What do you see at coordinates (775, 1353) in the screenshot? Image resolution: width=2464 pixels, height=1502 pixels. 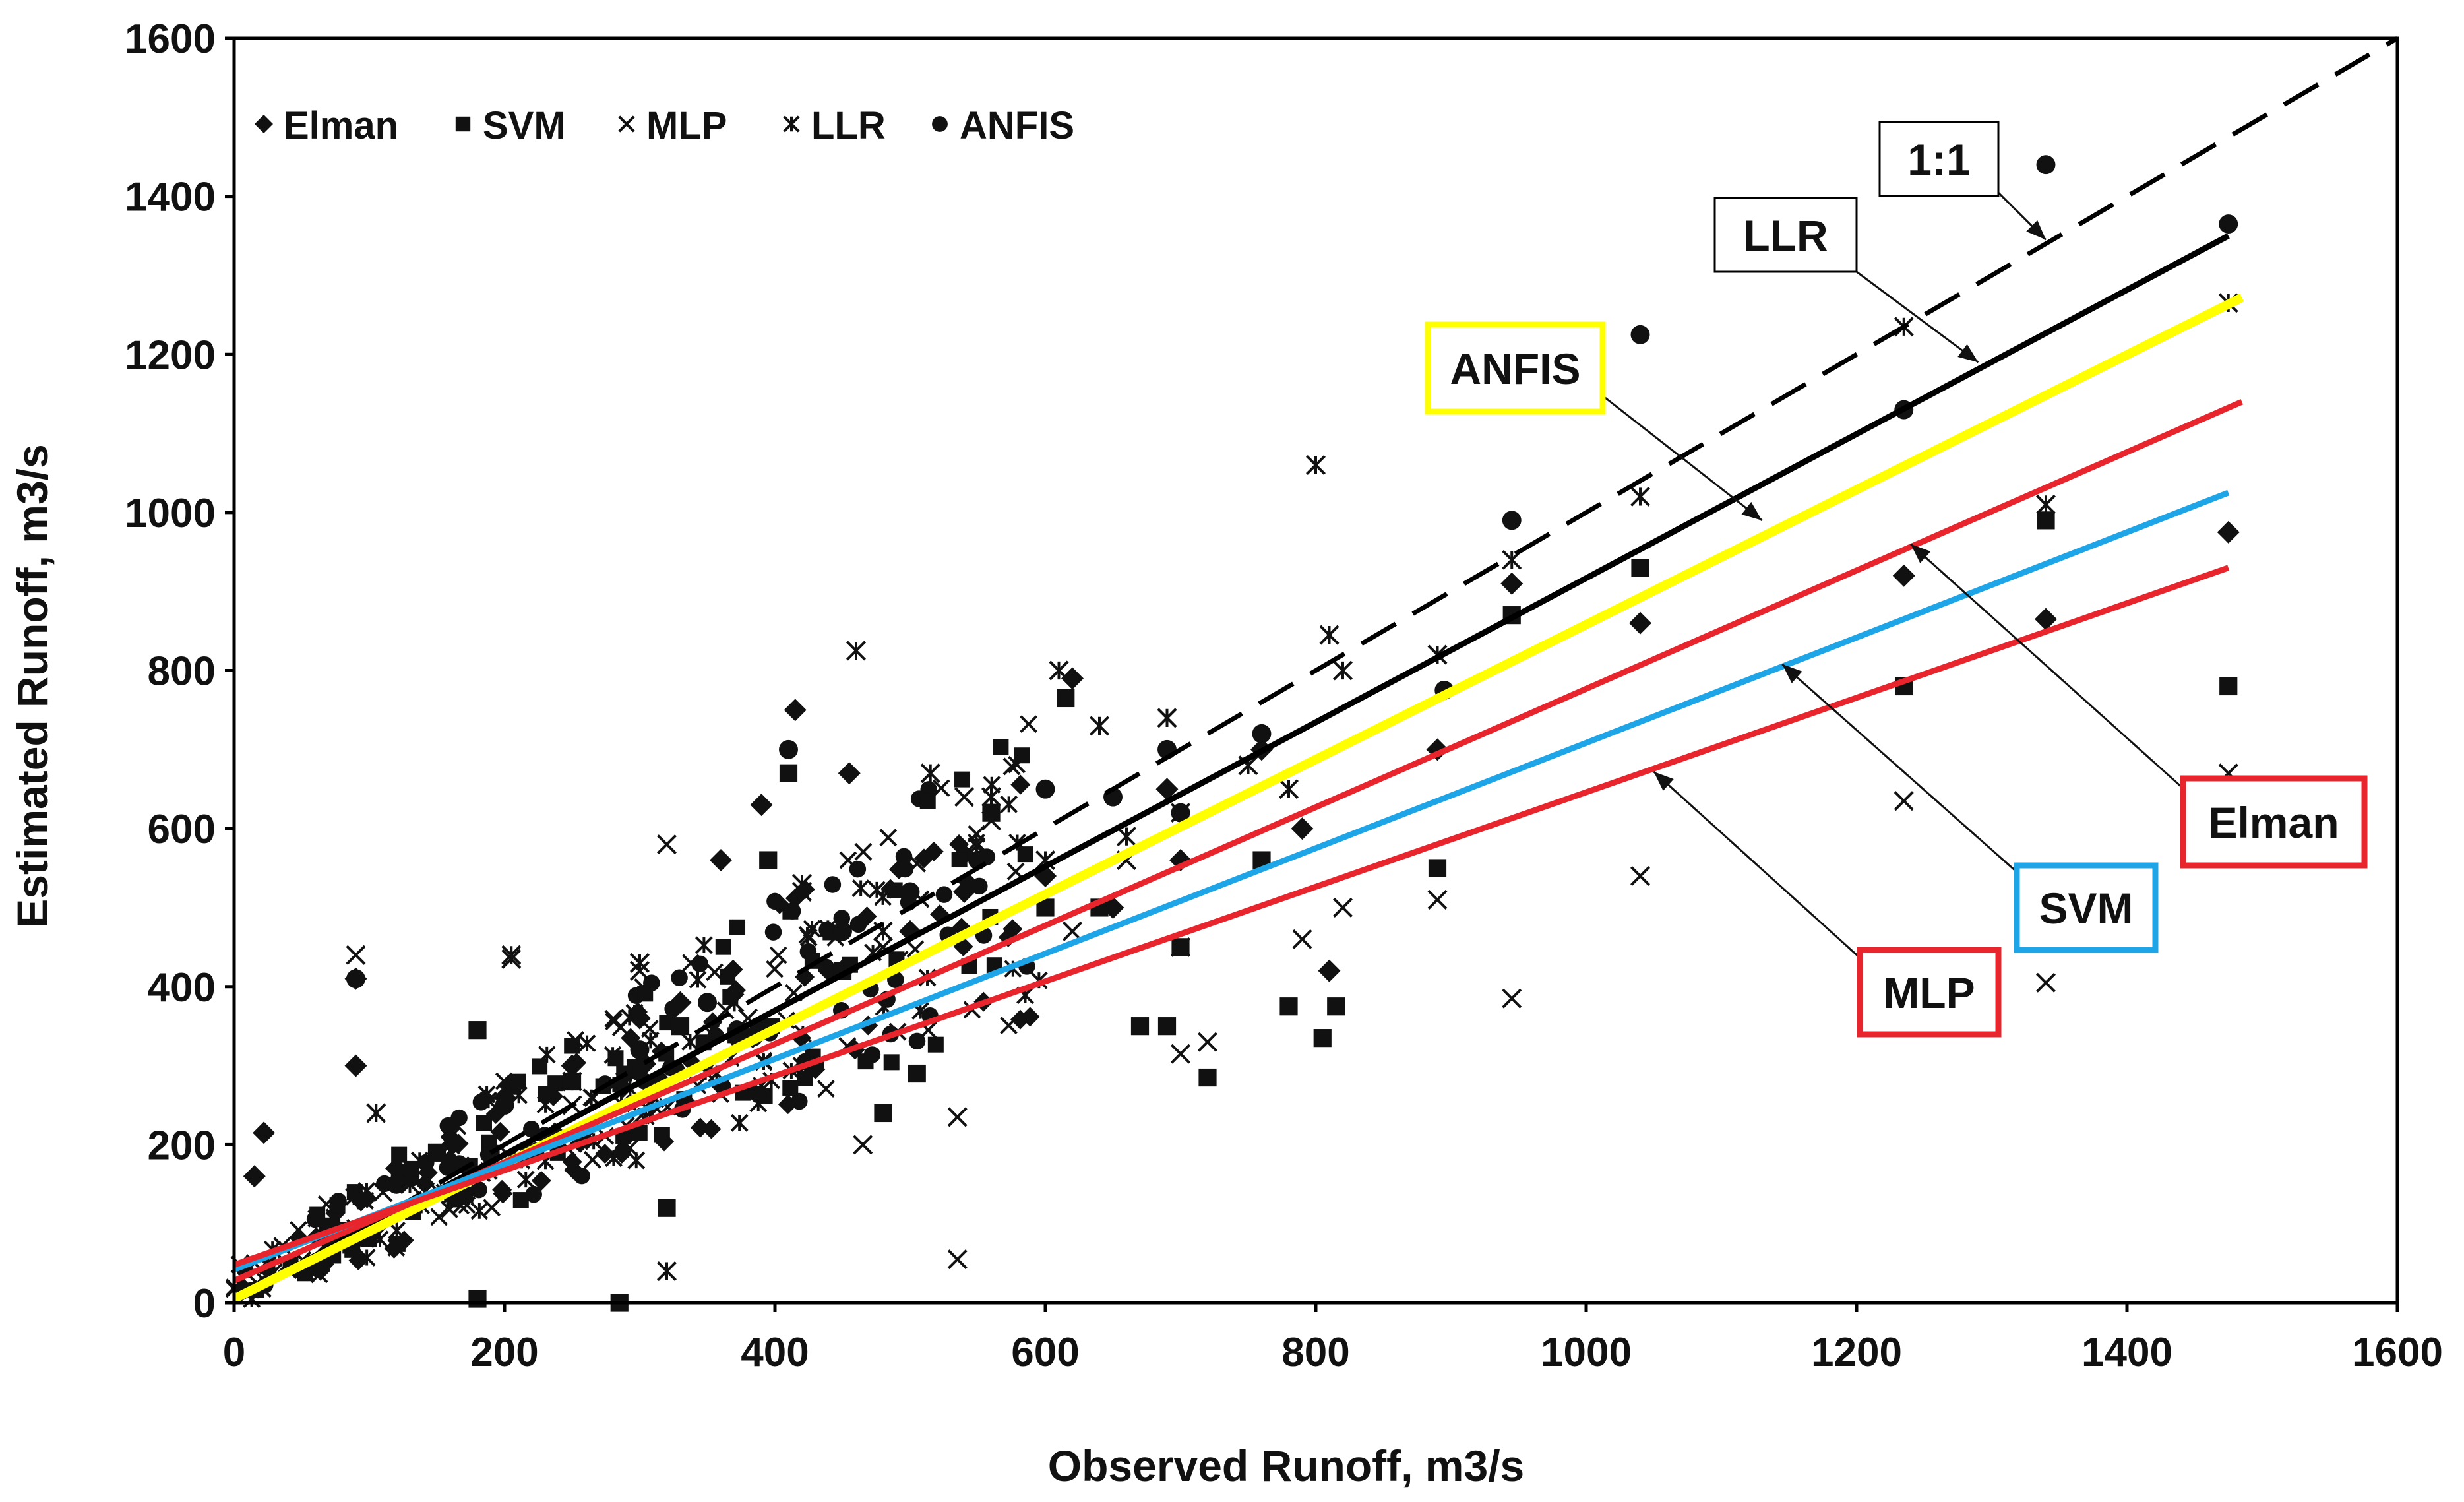 I see `x-tick-label: 400` at bounding box center [775, 1353].